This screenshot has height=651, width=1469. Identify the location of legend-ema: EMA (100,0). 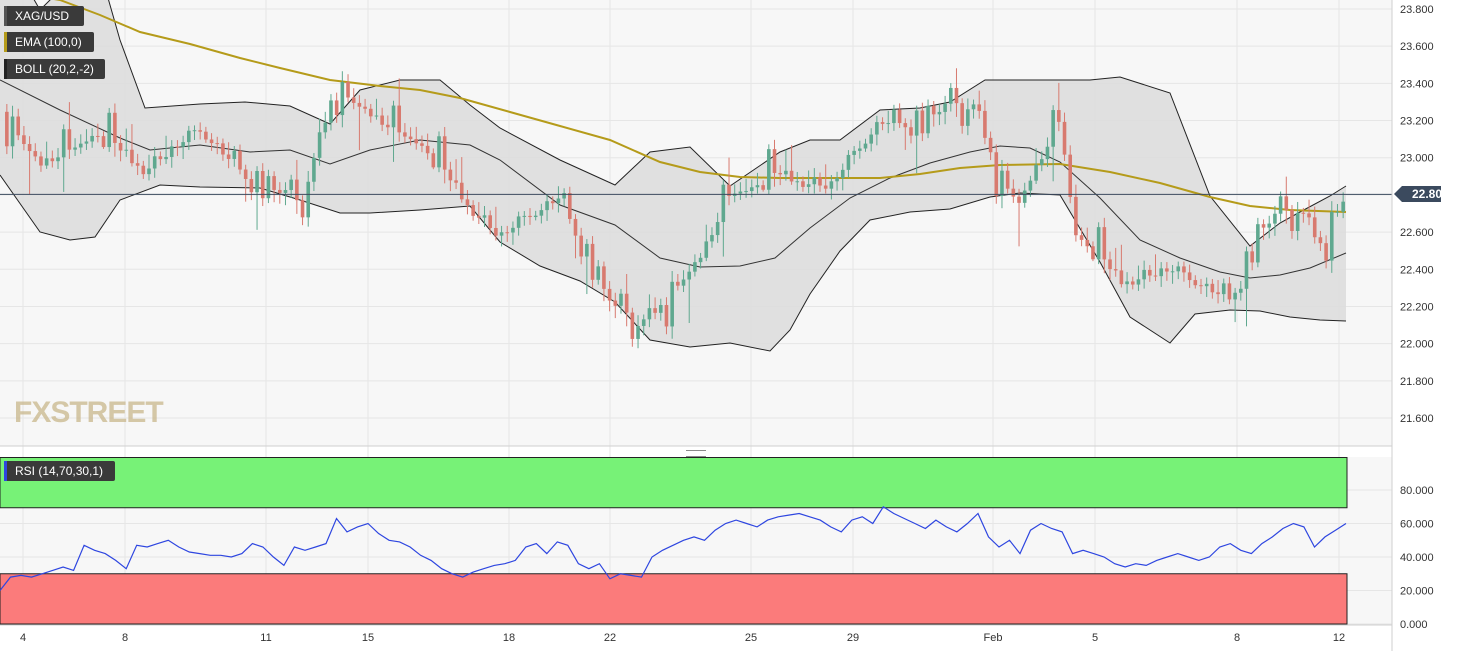
(49, 42).